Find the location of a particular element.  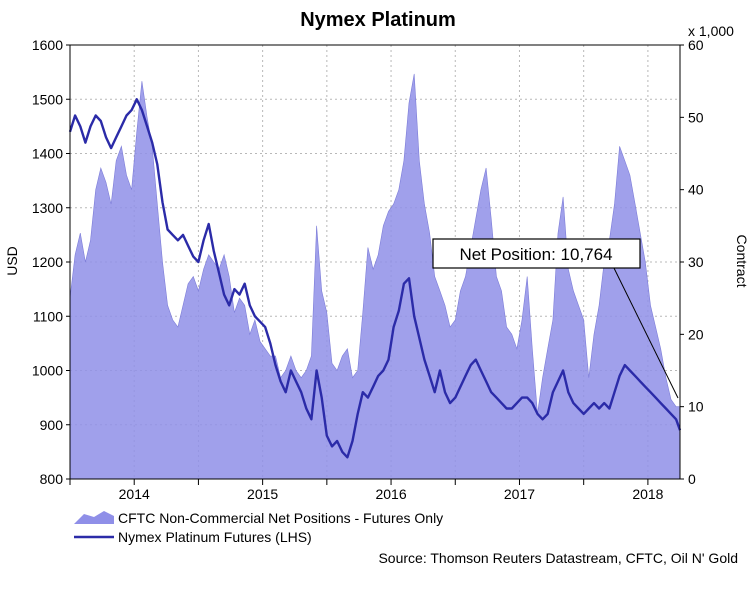

right-axis-multiplier: x 1,000 is located at coordinates (711, 31).